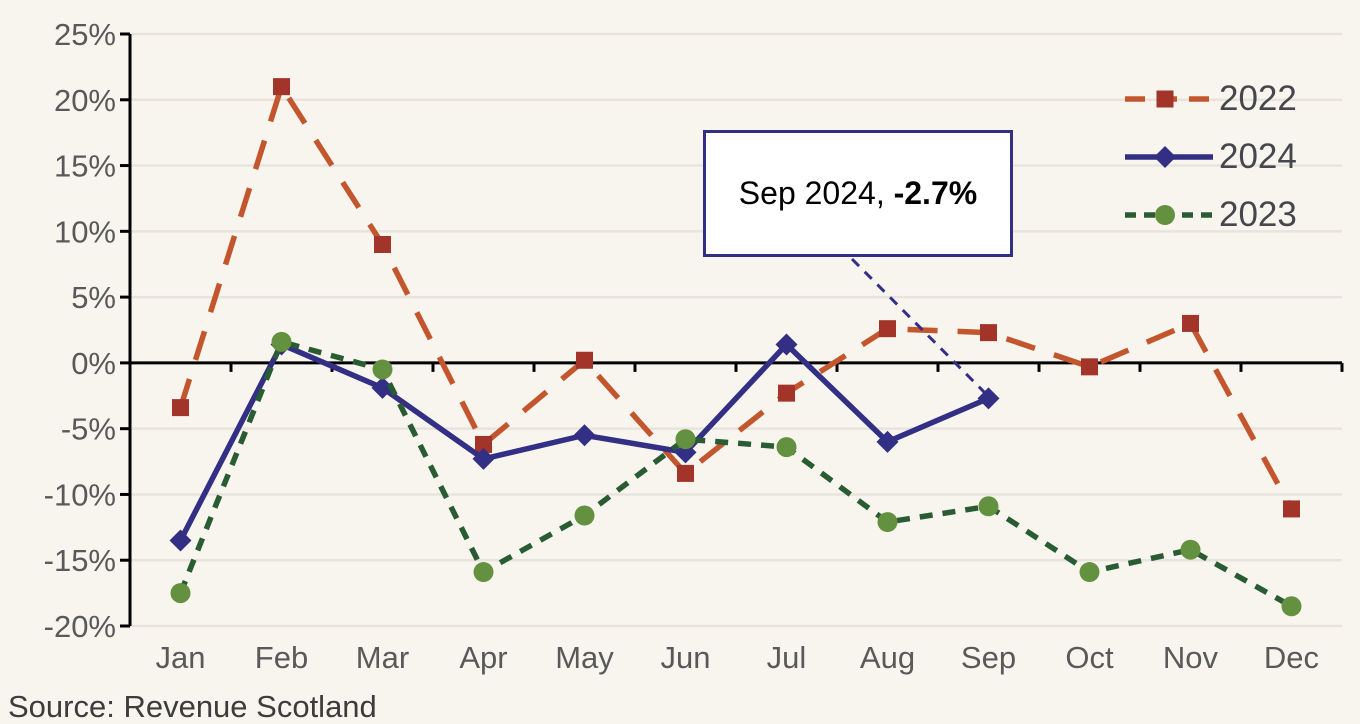 This screenshot has width=1360, height=724. Describe the element at coordinates (887, 657) in the screenshot. I see `x-tick-label: Aug` at that location.